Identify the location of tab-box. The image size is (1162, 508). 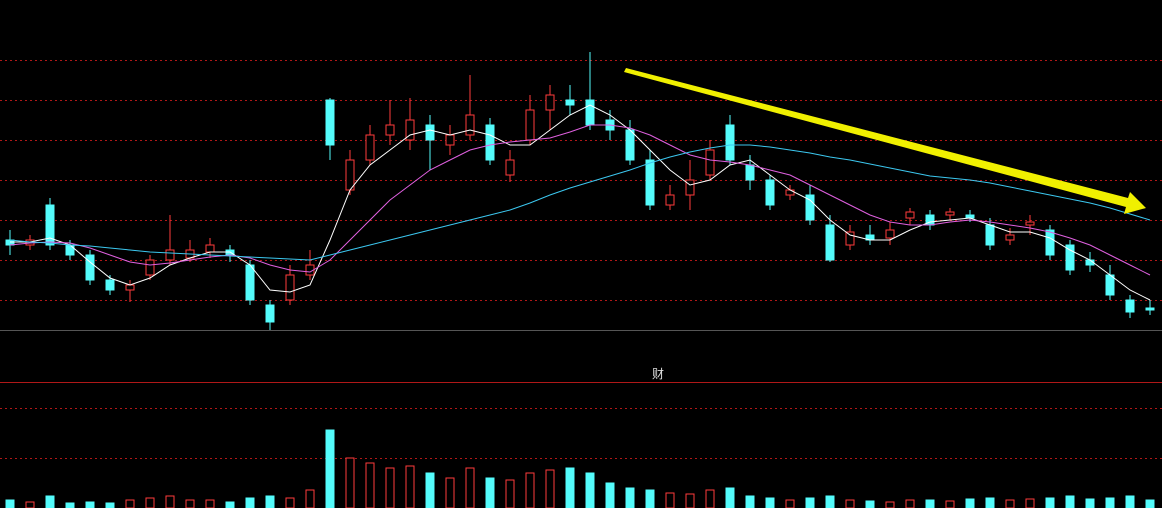
(658, 373).